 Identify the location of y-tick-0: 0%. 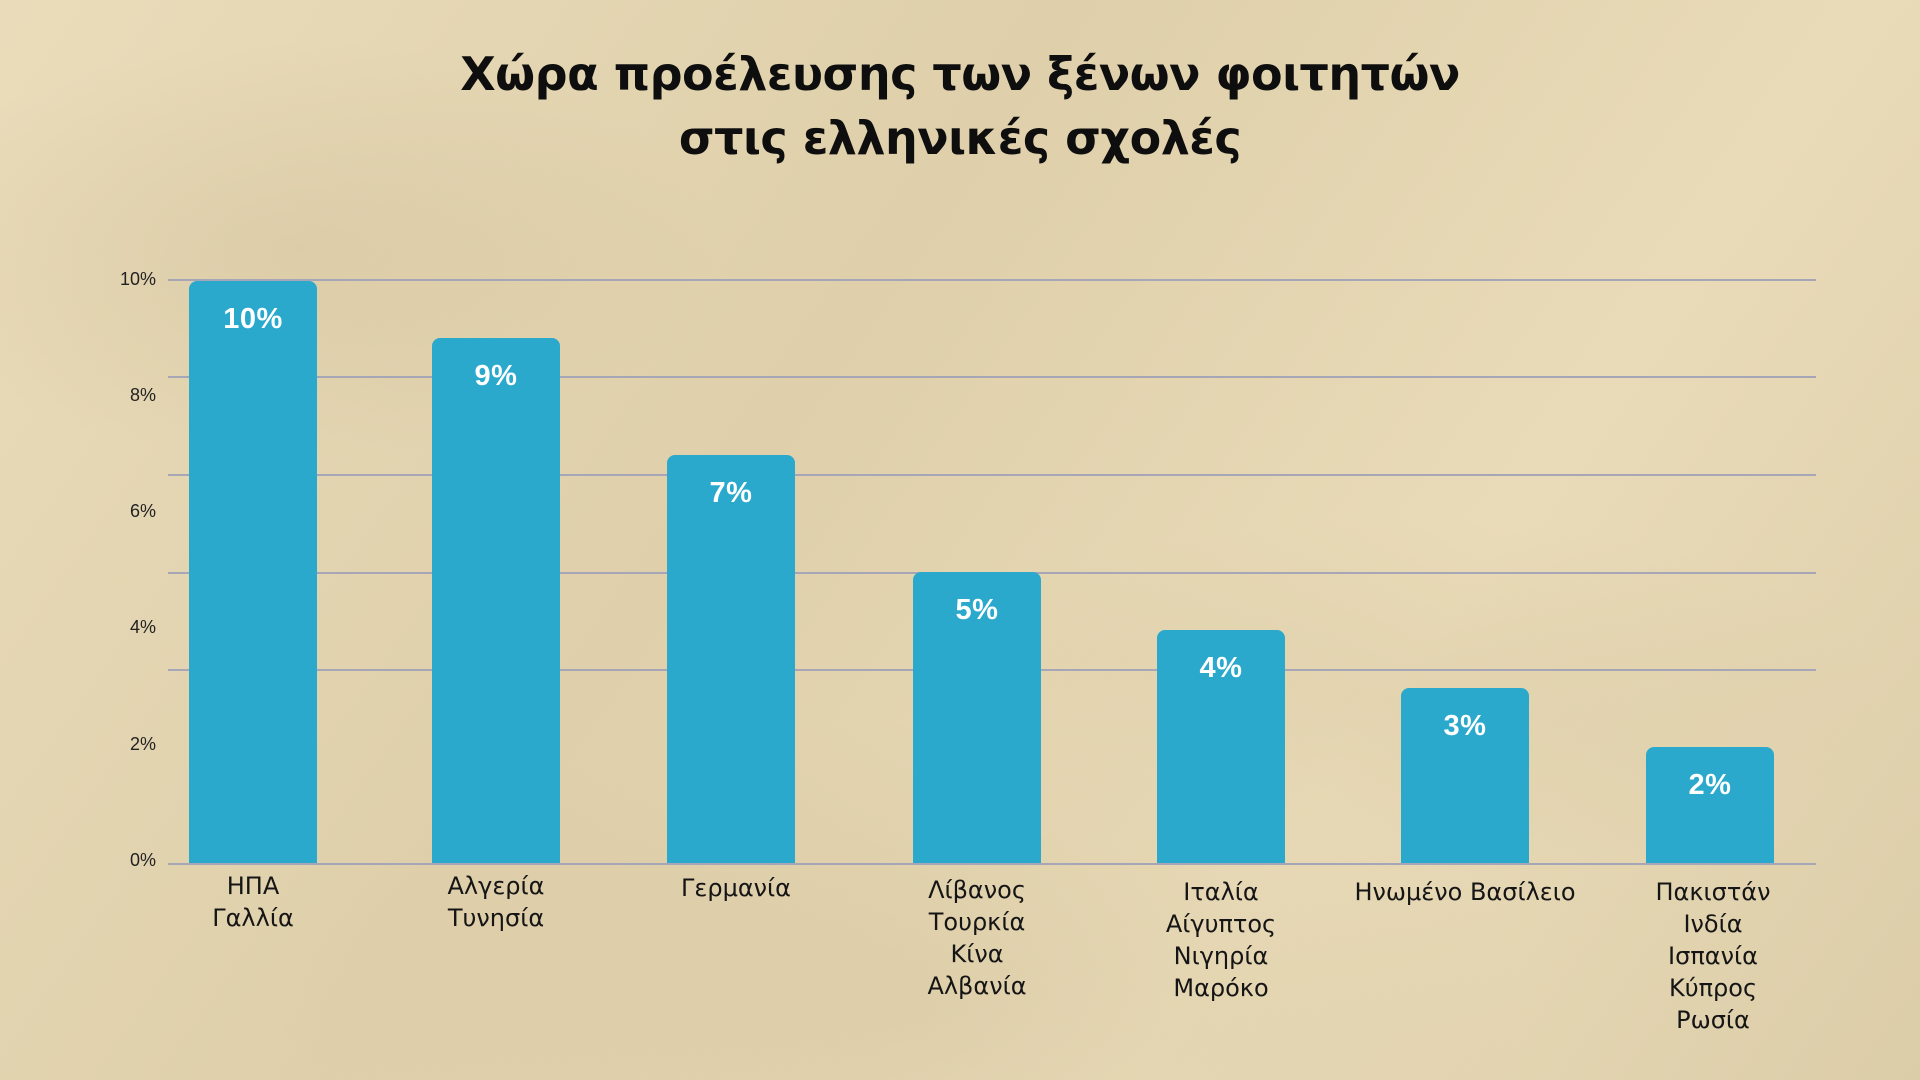
(142, 860).